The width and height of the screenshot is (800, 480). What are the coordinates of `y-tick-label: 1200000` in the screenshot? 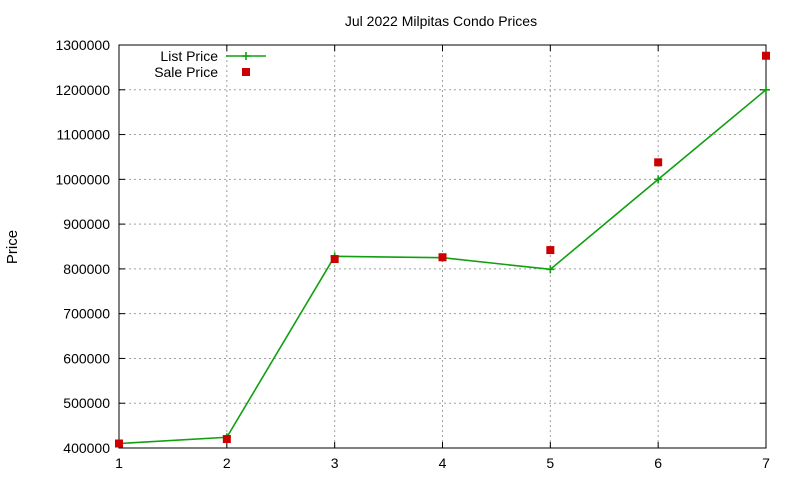 It's located at (82, 90).